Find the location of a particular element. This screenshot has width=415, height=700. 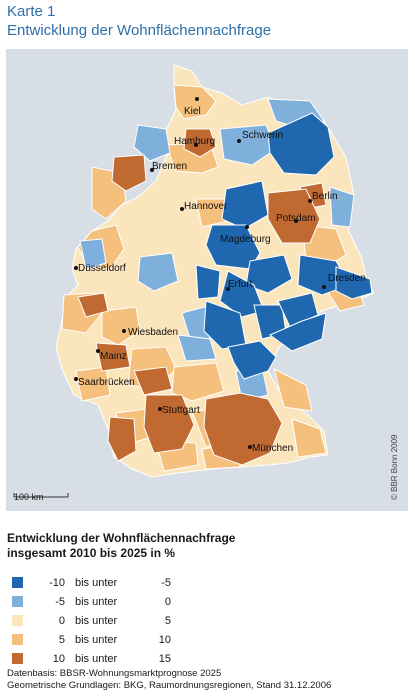

region-kiel is located at coordinates (195, 102).